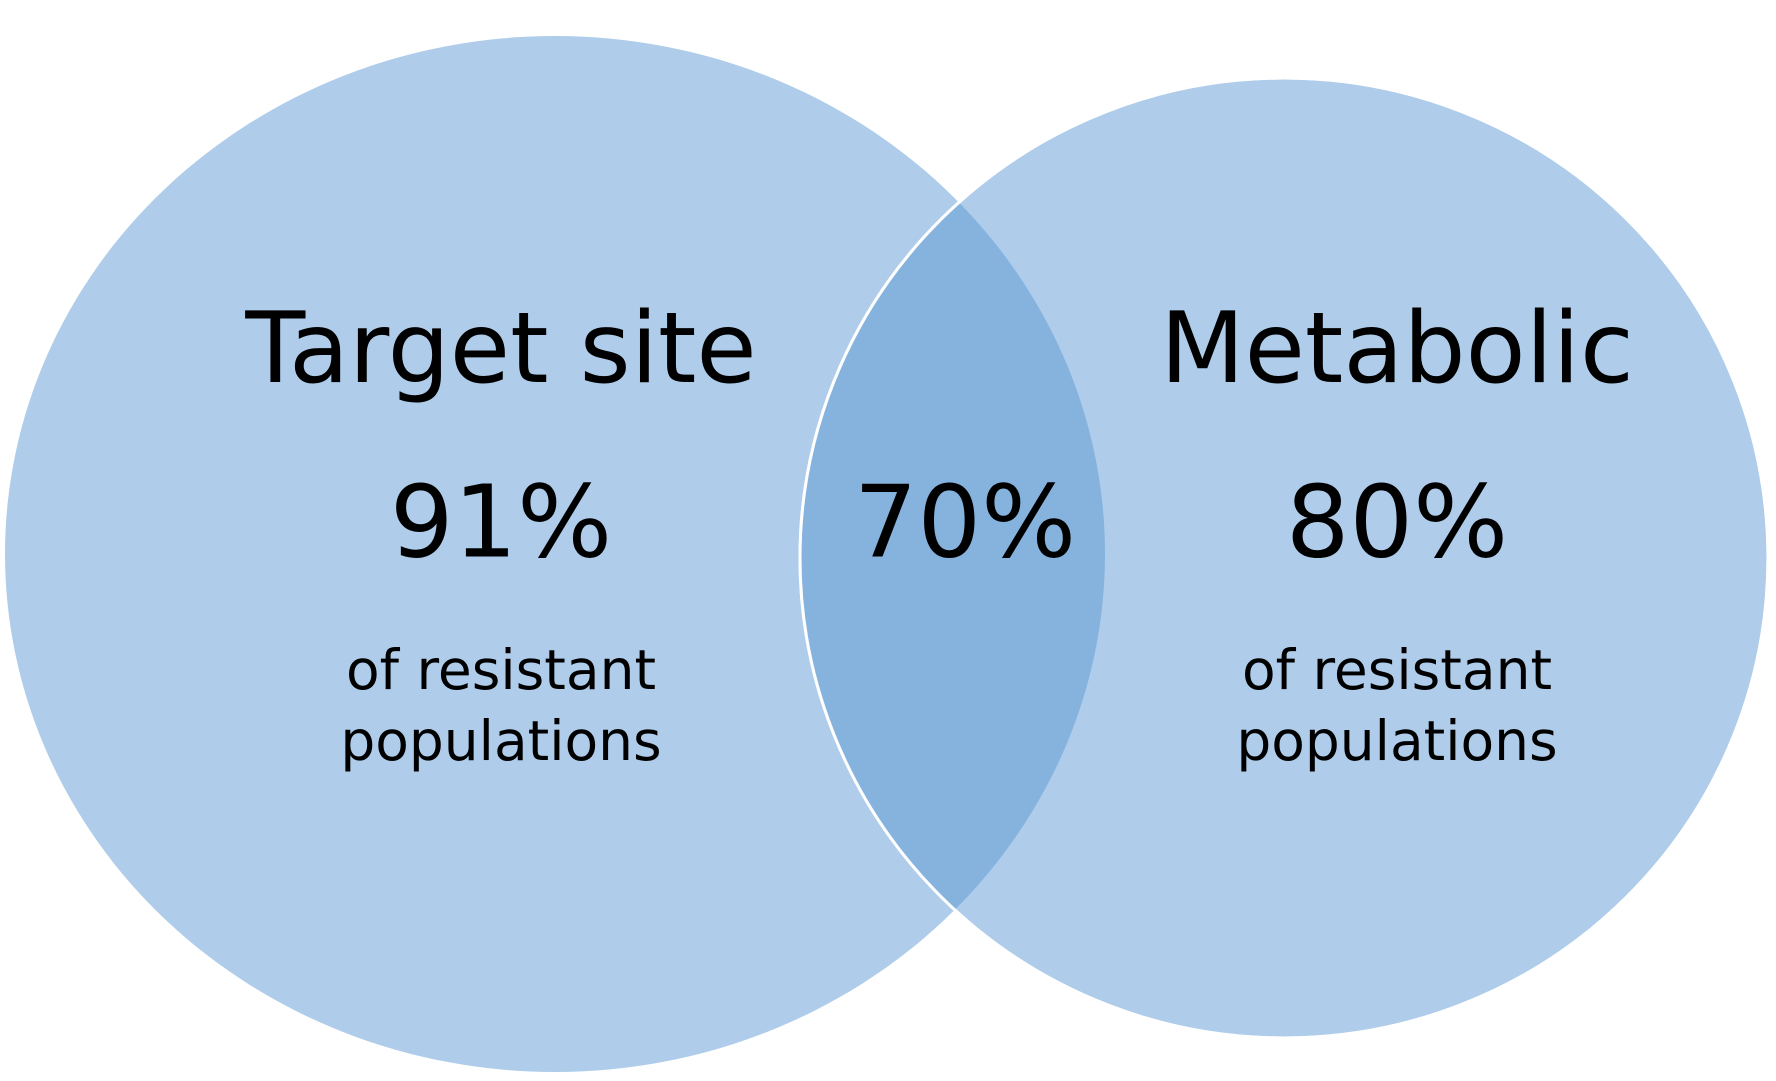 The width and height of the screenshot is (1776, 1081). Describe the element at coordinates (500, 349) in the screenshot. I see `set-label: Target site` at that location.